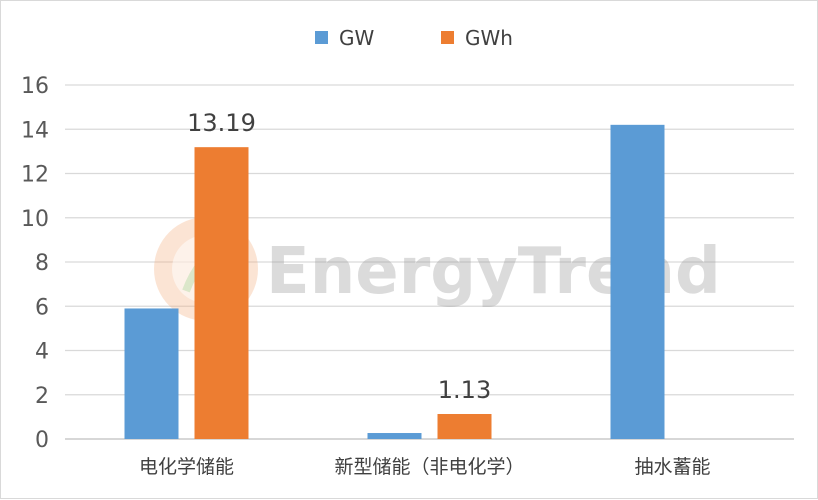 The width and height of the screenshot is (818, 500). What do you see at coordinates (42, 263) in the screenshot?
I see `y-tick-label: 8` at bounding box center [42, 263].